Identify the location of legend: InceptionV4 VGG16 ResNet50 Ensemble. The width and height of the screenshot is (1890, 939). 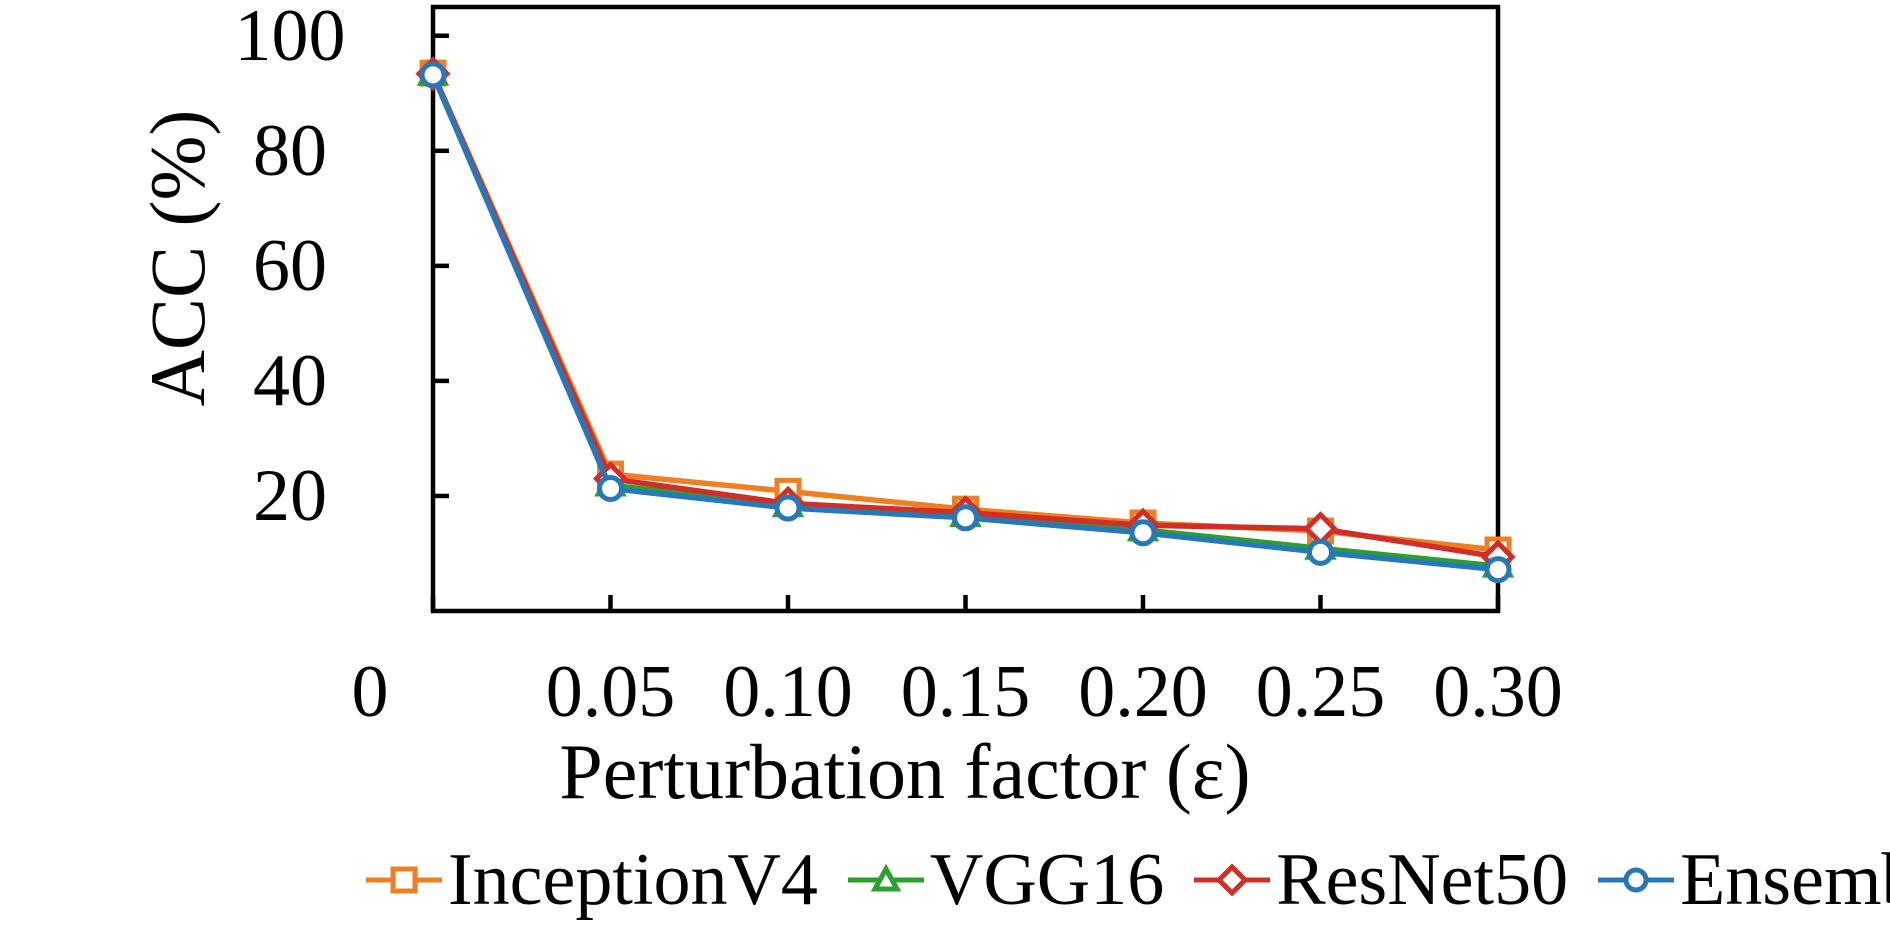
(1126, 880).